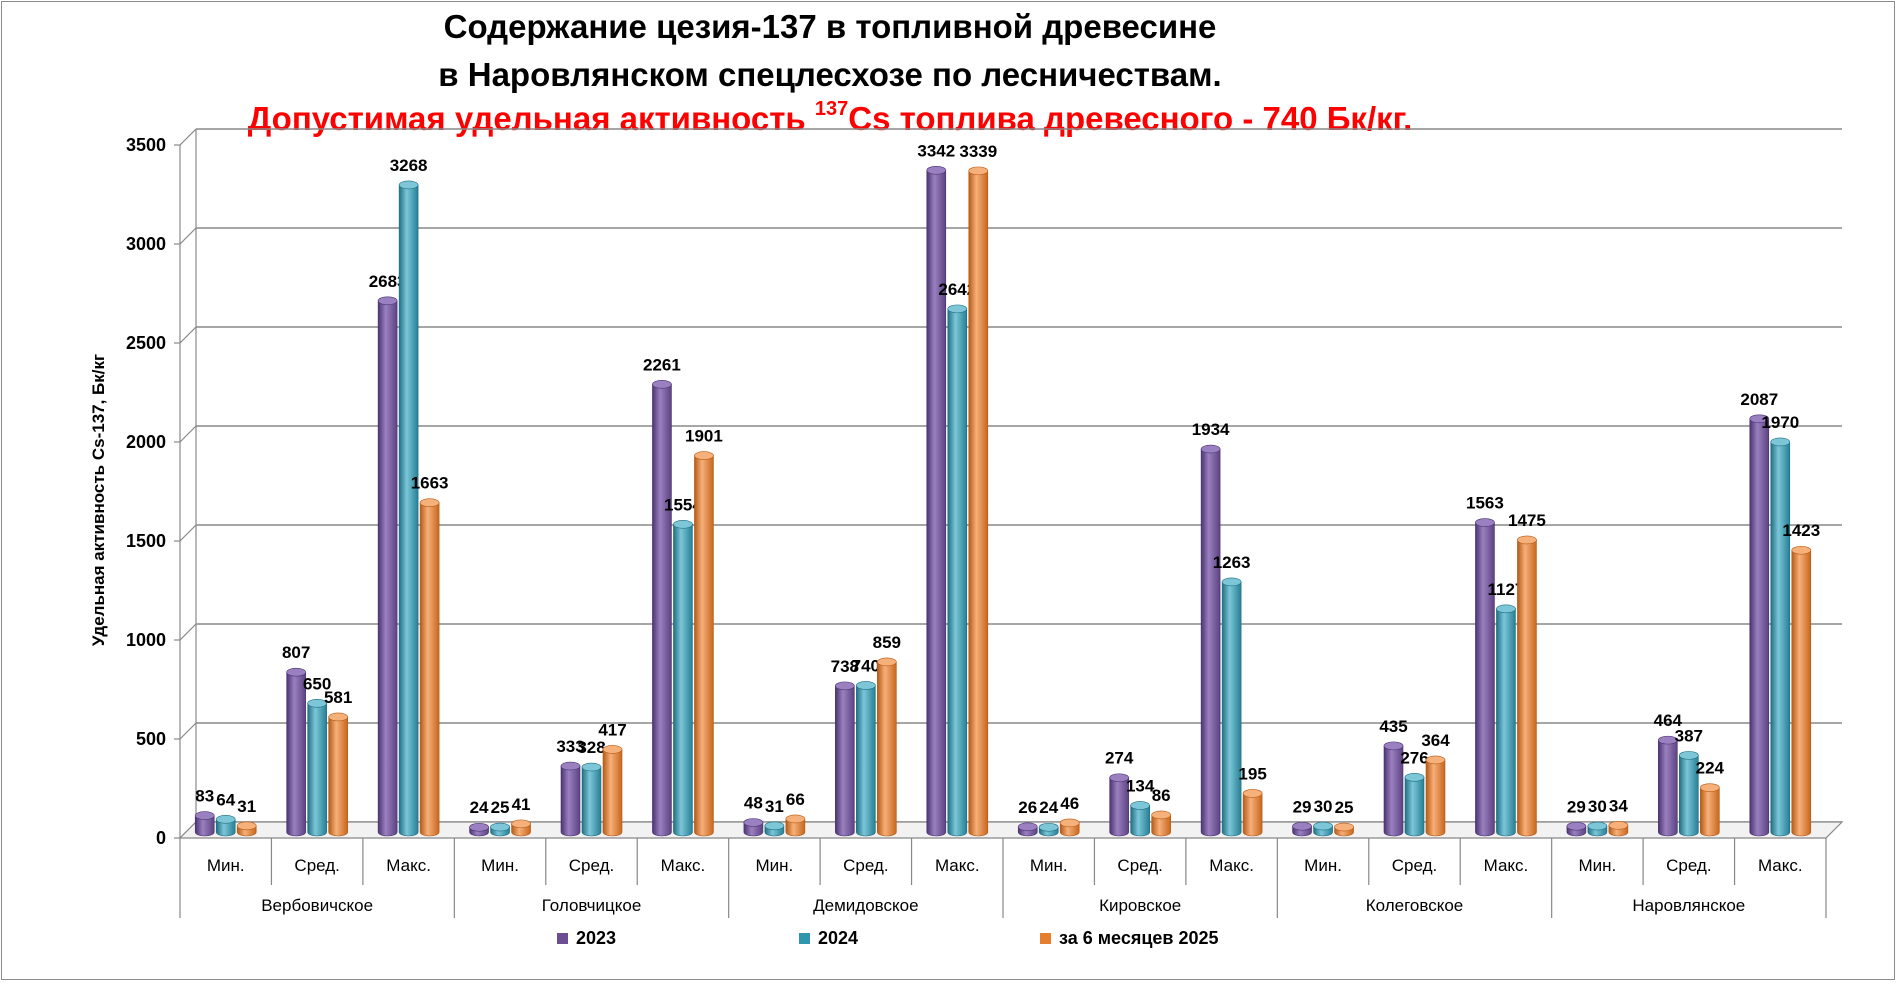 The width and height of the screenshot is (1898, 983). What do you see at coordinates (1435, 740) in the screenshot?
I see `data-label: 364` at bounding box center [1435, 740].